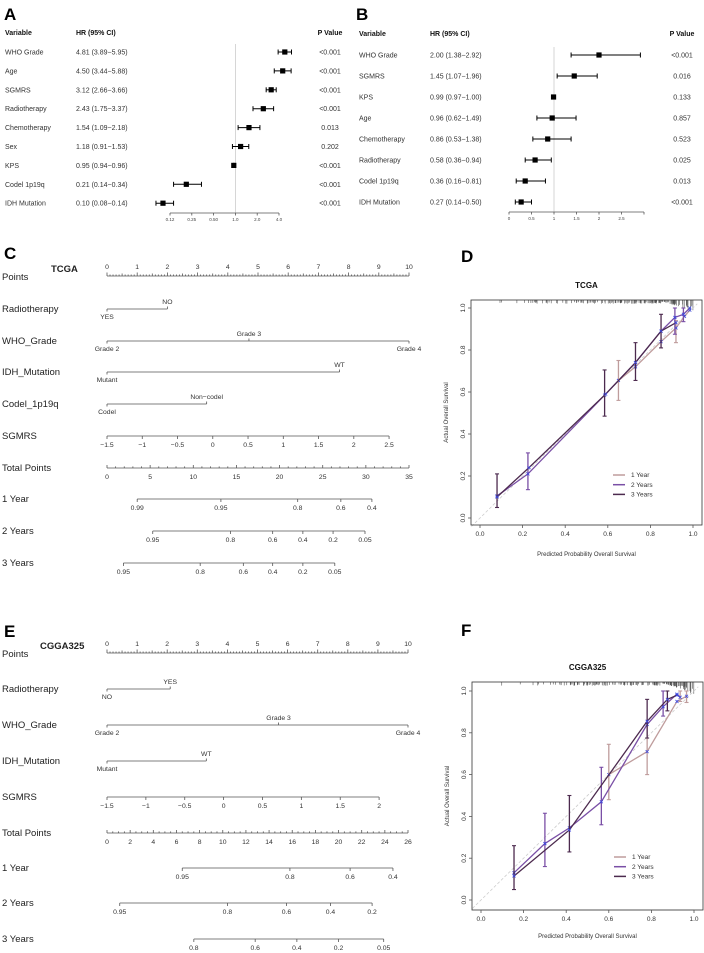 The height and width of the screenshot is (953, 704). I want to click on y-tick-label: 1.0, so click(463, 307).